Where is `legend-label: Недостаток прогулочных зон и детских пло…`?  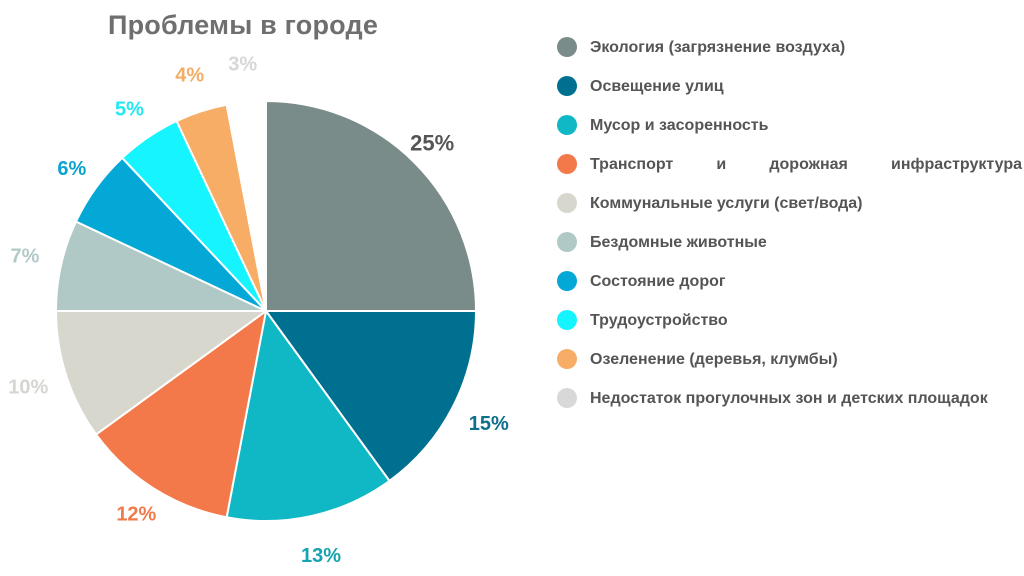
legend-label: Недостаток прогулочных зон и детских пло… is located at coordinates (789, 398).